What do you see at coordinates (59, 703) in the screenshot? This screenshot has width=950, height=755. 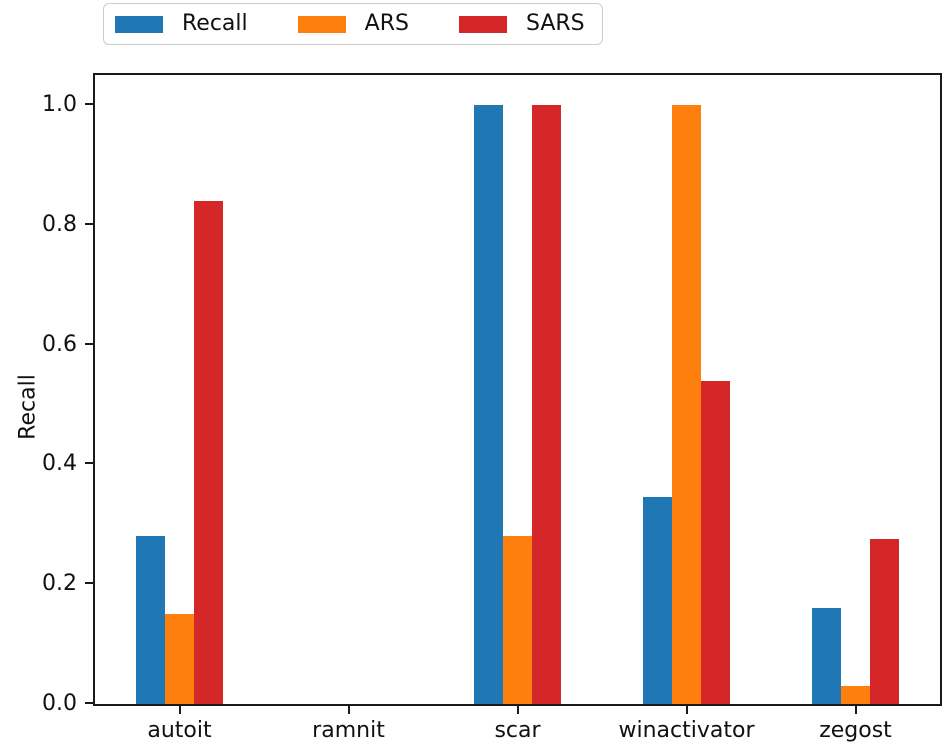 I see `y-tick-label: 0.0` at bounding box center [59, 703].